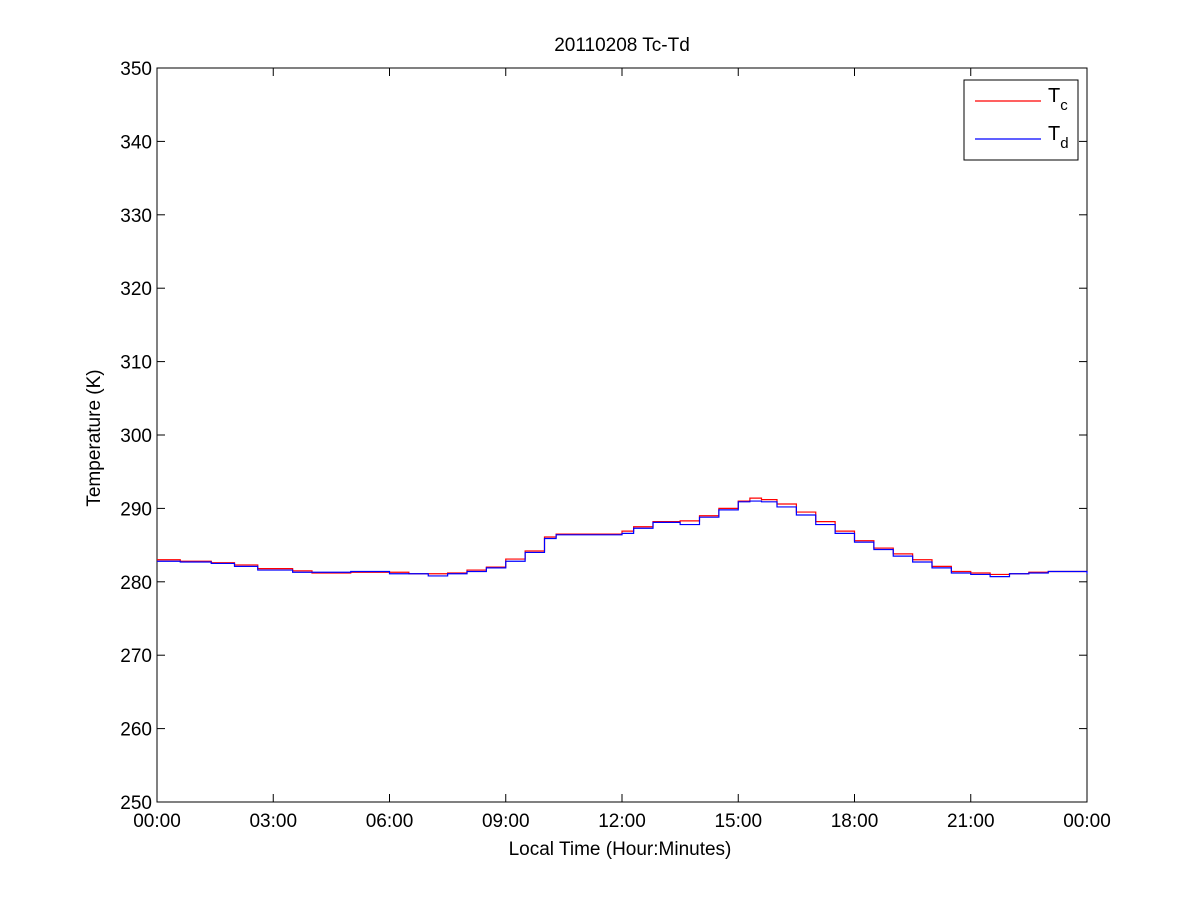 This screenshot has width=1201, height=901. What do you see at coordinates (971, 821) in the screenshot?
I see `x-tick-label: 21:00` at bounding box center [971, 821].